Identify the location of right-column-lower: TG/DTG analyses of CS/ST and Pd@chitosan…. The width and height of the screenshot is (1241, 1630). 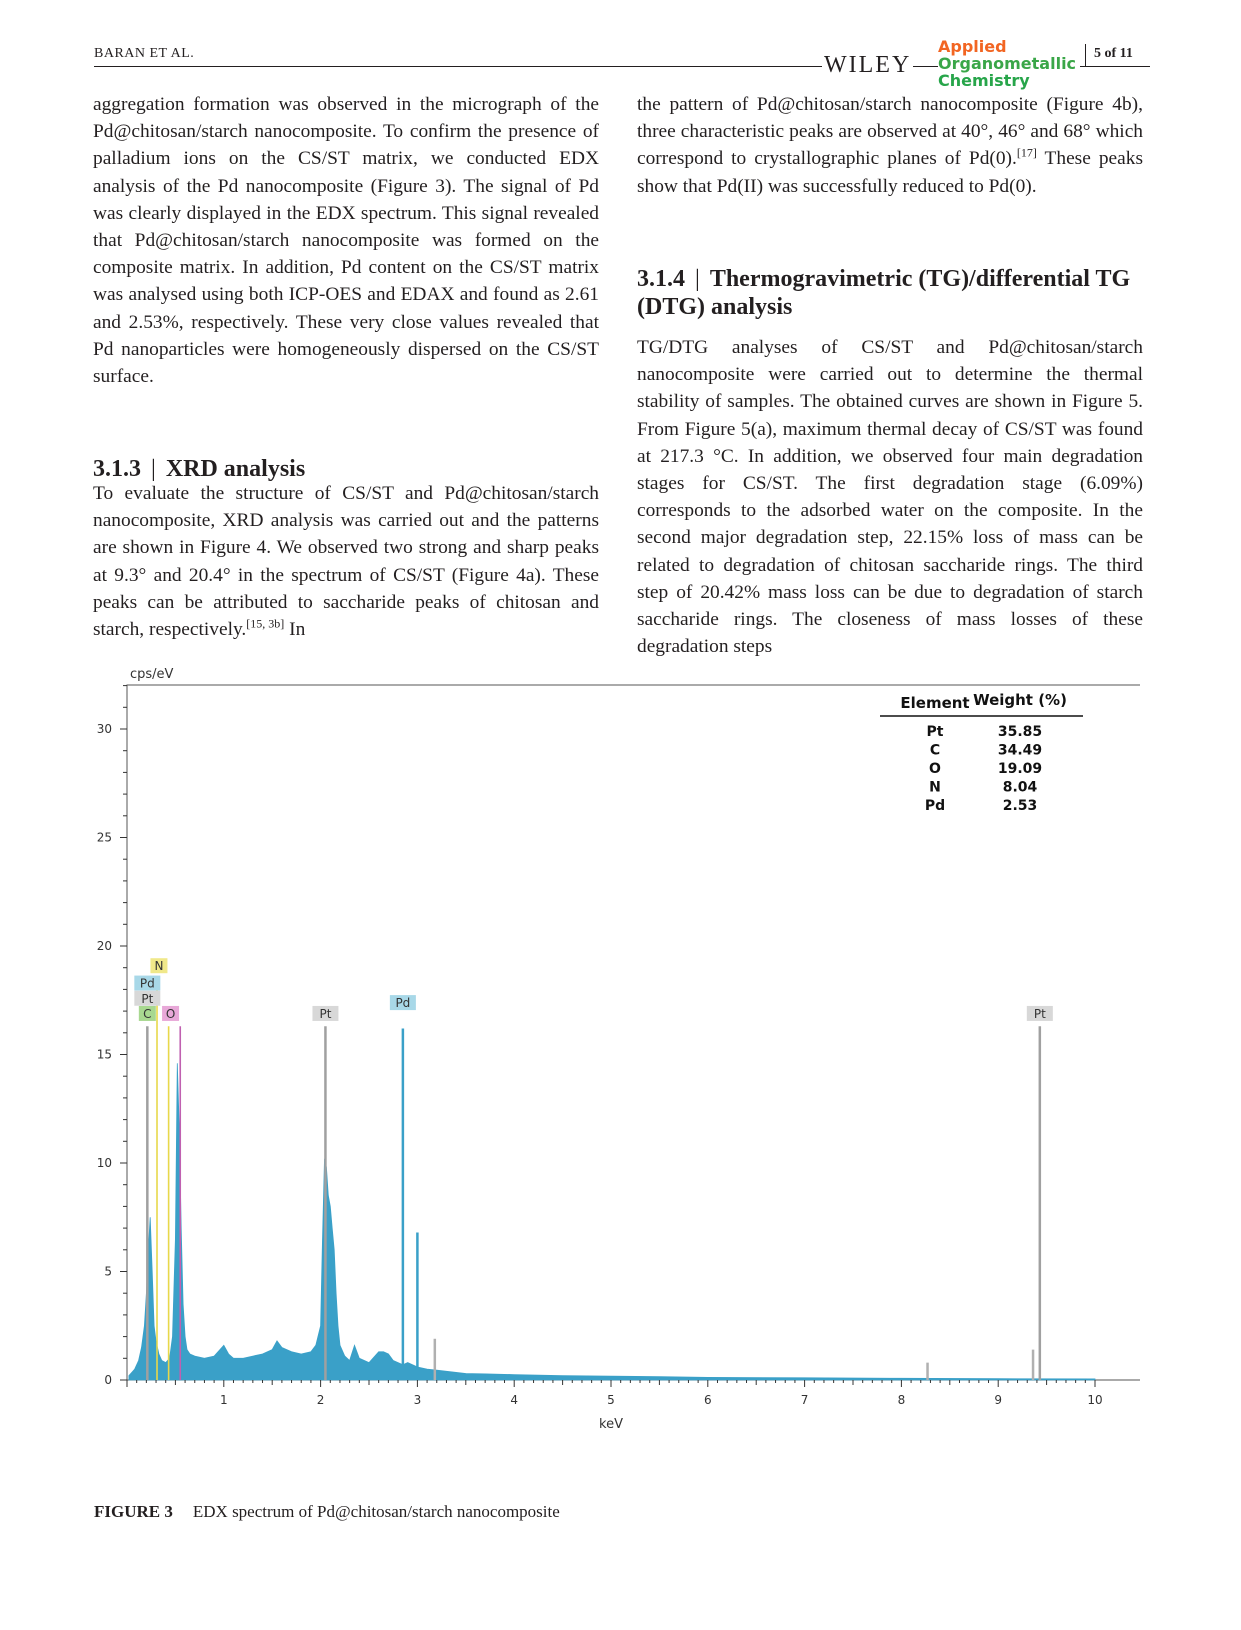
(890, 497).